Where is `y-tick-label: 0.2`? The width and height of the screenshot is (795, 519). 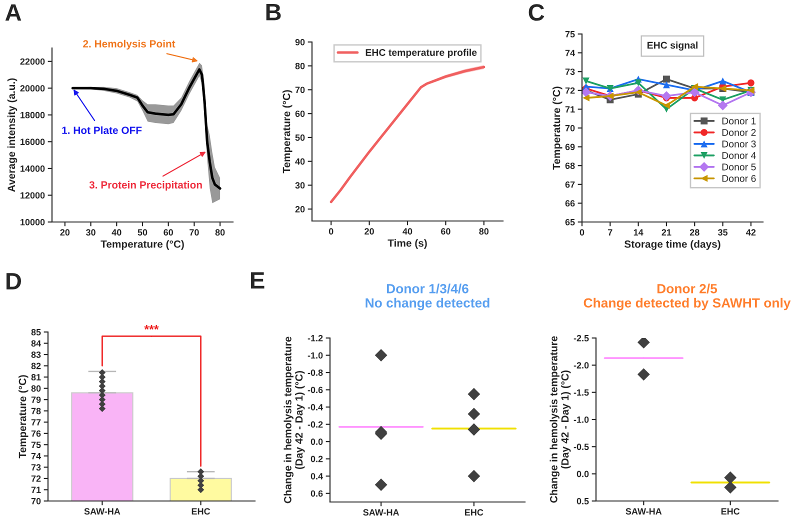
y-tick-label: 0.2 is located at coordinates (316, 459).